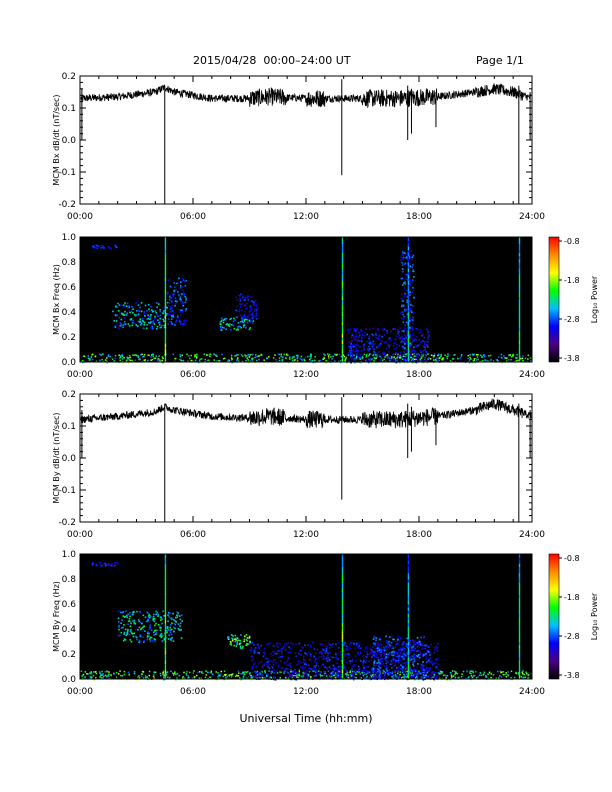 This screenshot has height=792, width=612. What do you see at coordinates (80, 375) in the screenshot?
I see `x-tick-label: 00:00` at bounding box center [80, 375].